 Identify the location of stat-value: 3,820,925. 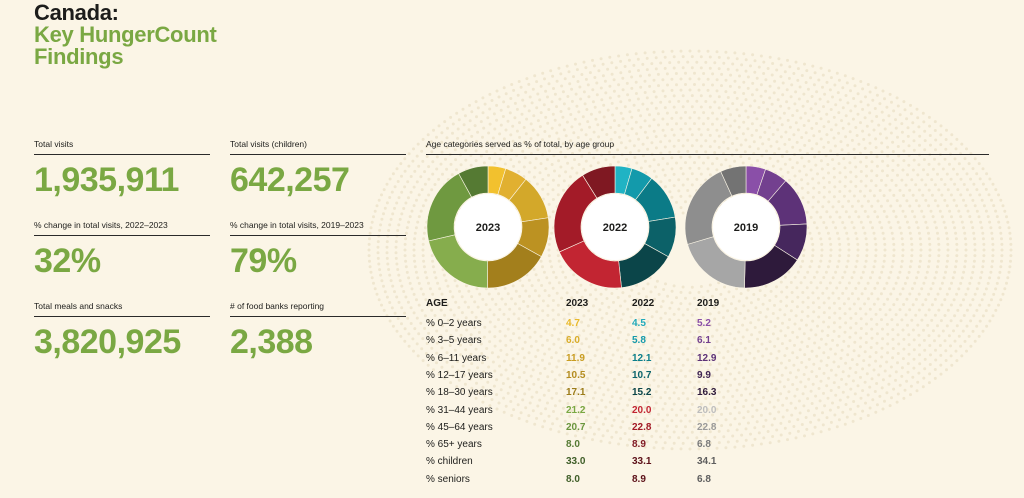
(107, 342).